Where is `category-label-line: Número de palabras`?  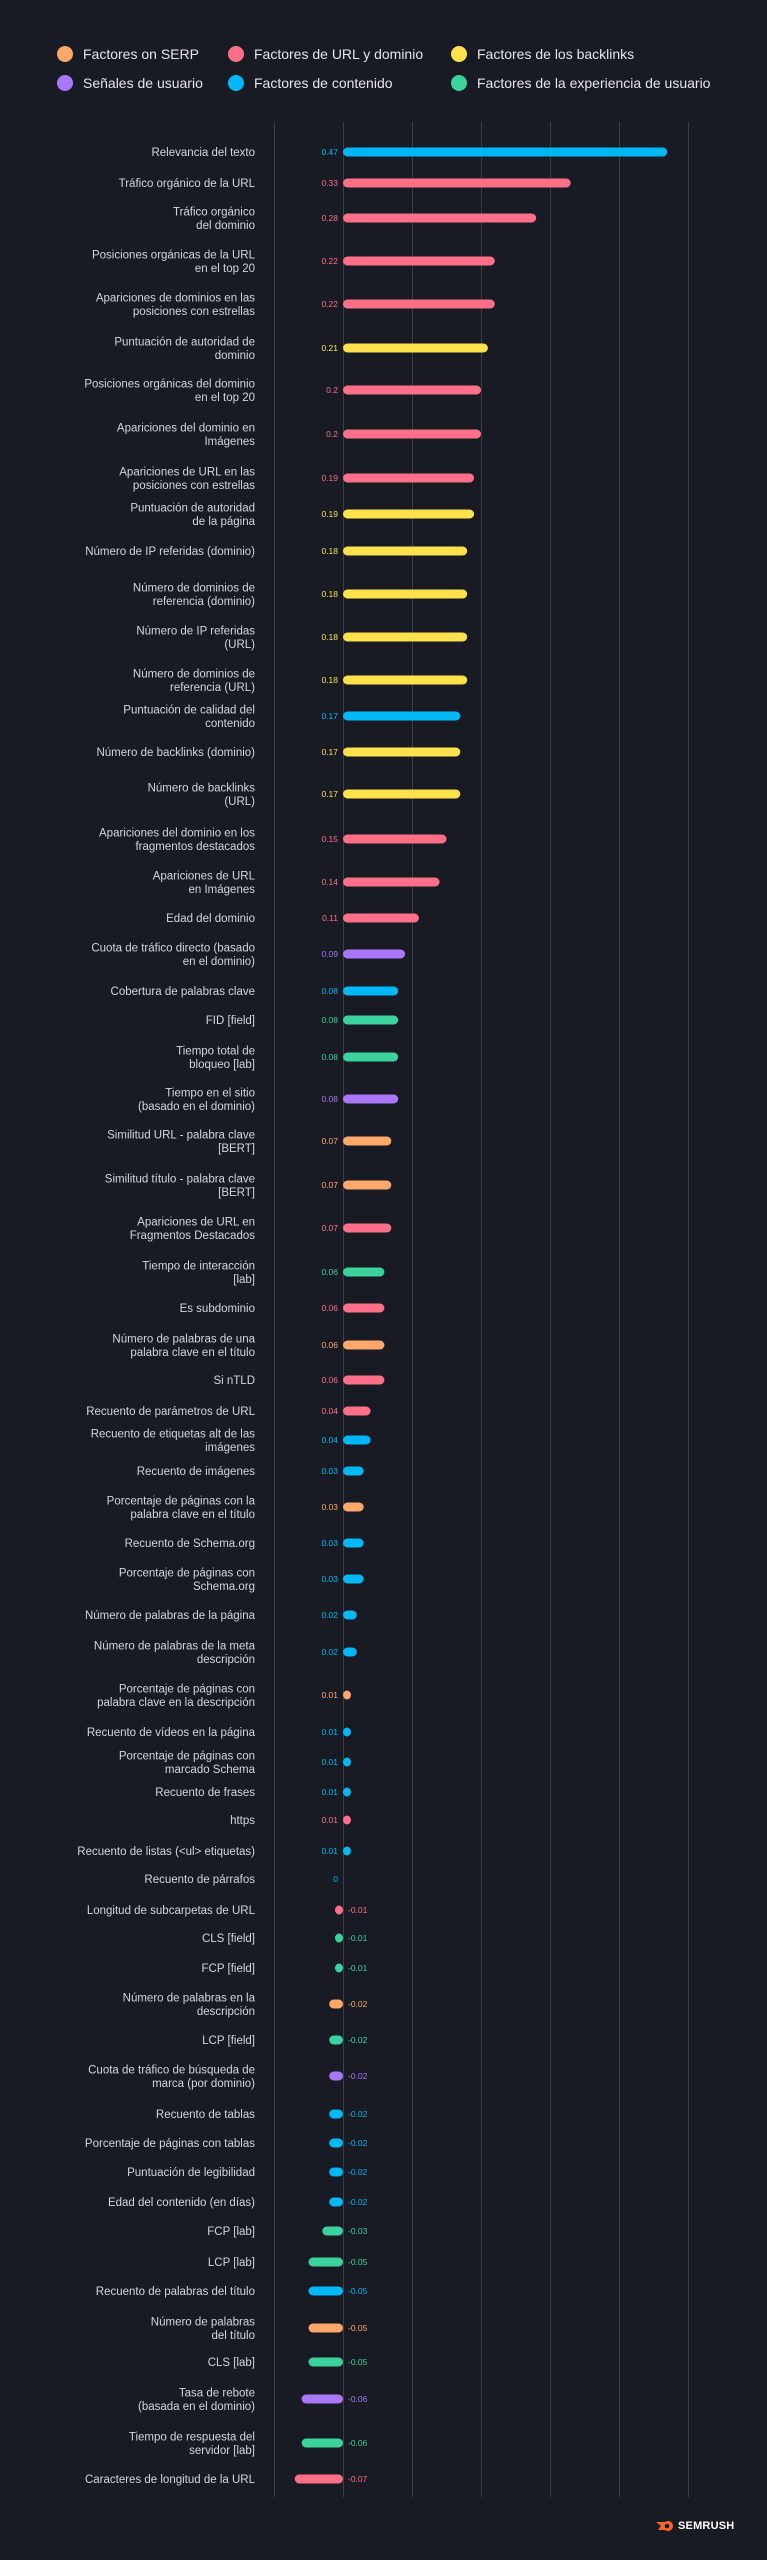
category-label-line: Número de palabras is located at coordinates (203, 2322).